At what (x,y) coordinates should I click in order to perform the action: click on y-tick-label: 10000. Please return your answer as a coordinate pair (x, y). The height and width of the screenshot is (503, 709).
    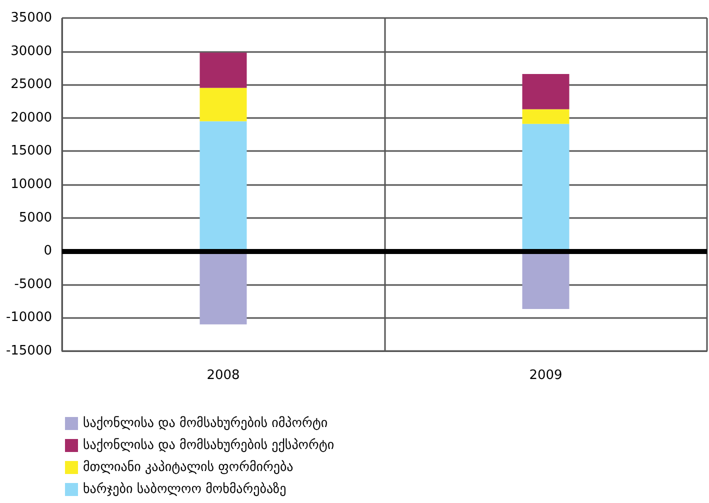
    Looking at the image, I should click on (31, 184).